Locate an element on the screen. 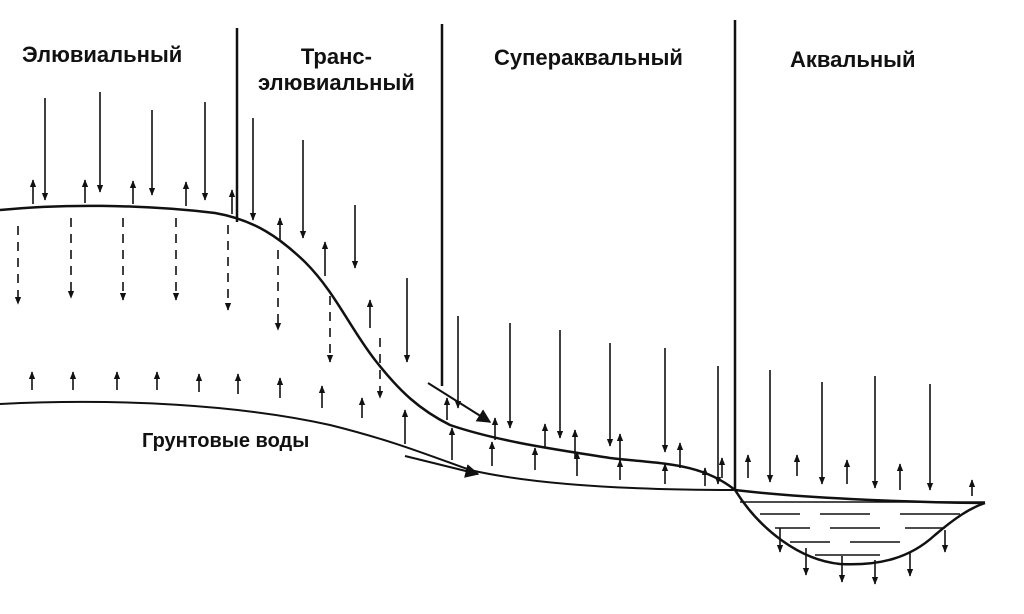  lake-seepage-arrows is located at coordinates (862, 556).